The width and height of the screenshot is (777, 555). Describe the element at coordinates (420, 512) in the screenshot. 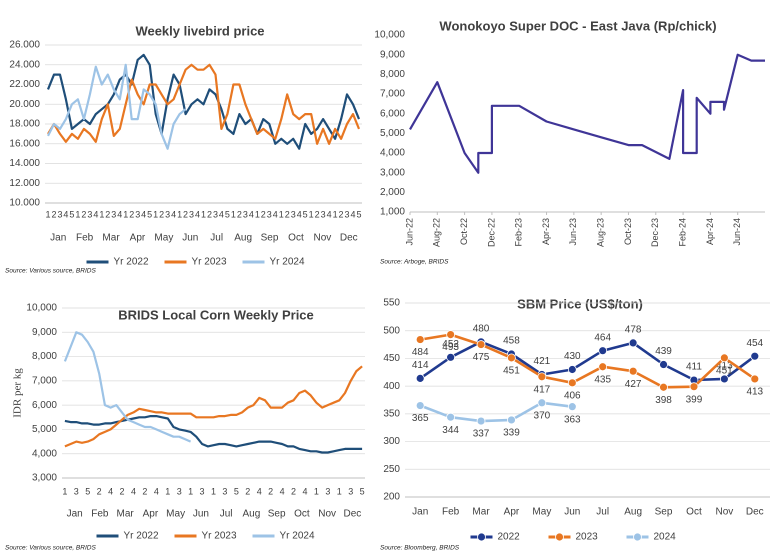

I see `x-tick-label: Jan` at that location.